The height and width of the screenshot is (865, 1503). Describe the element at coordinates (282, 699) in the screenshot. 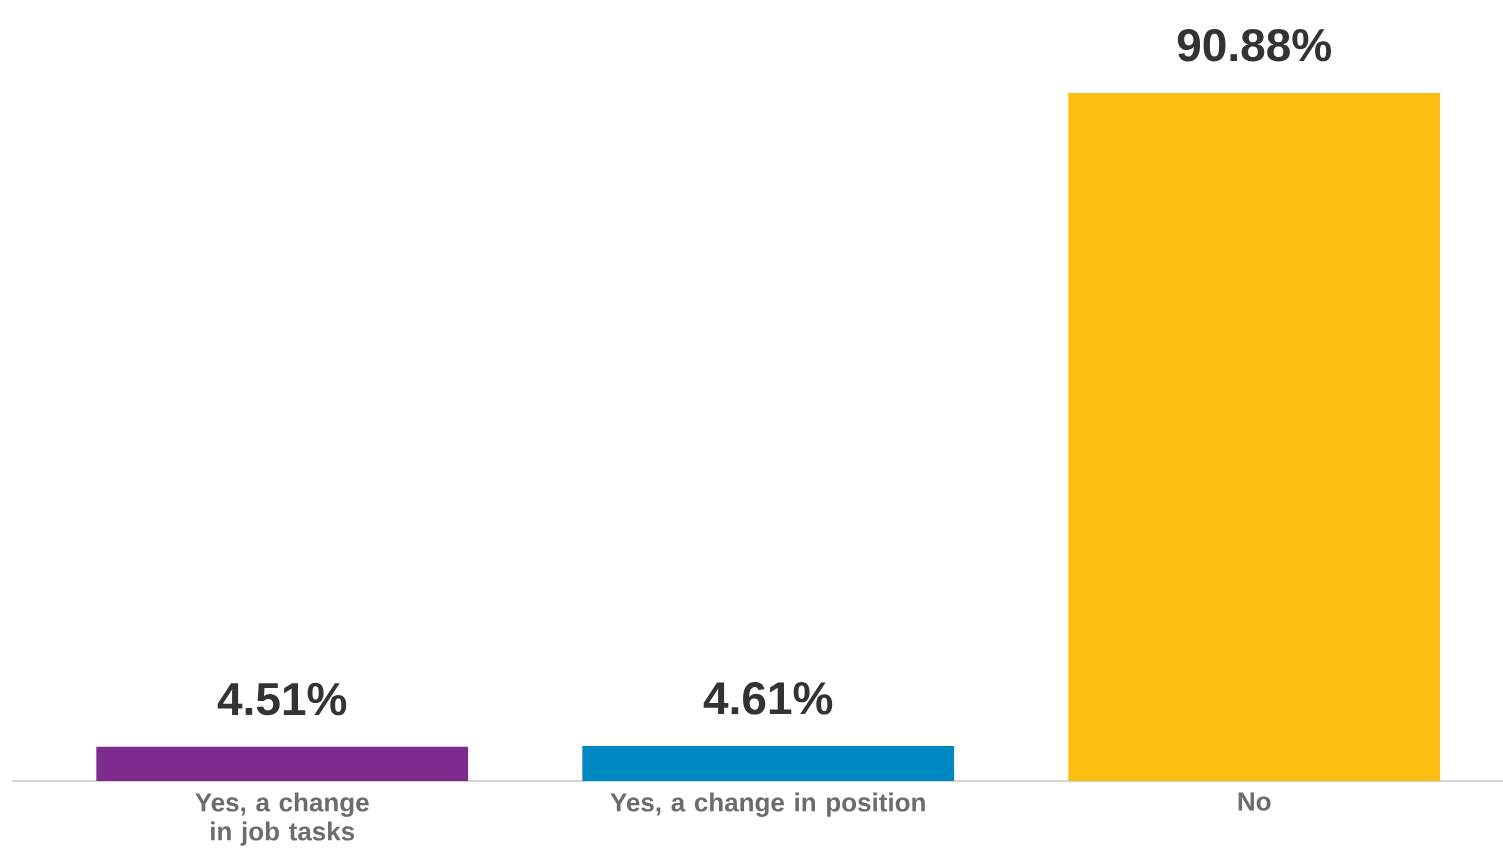

I see `data-label: 4.51%` at that location.